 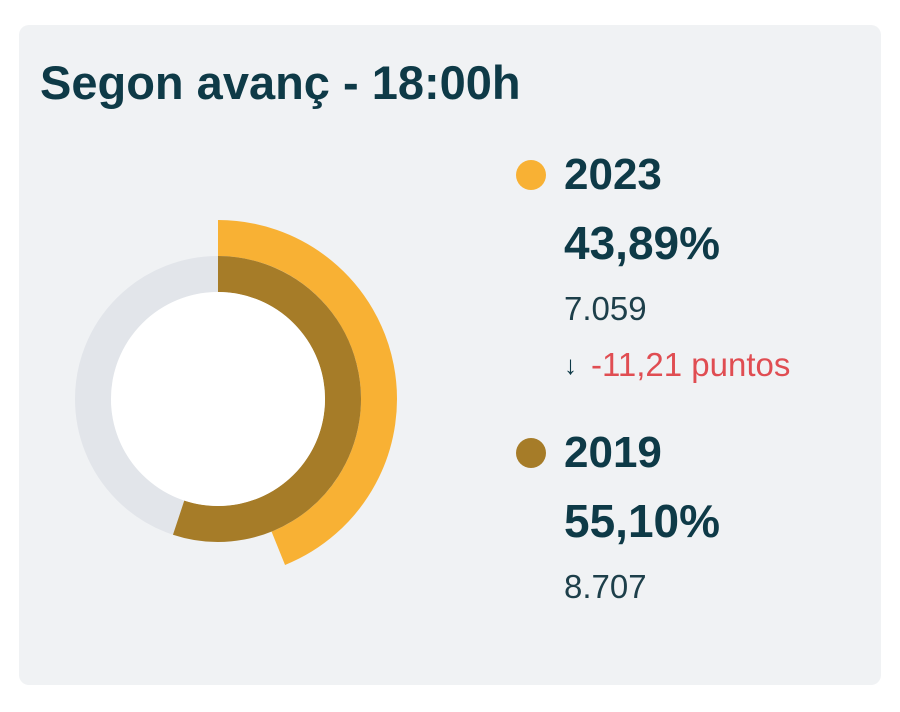 I want to click on legend-head-2023: 2023, so click(x=696, y=175).